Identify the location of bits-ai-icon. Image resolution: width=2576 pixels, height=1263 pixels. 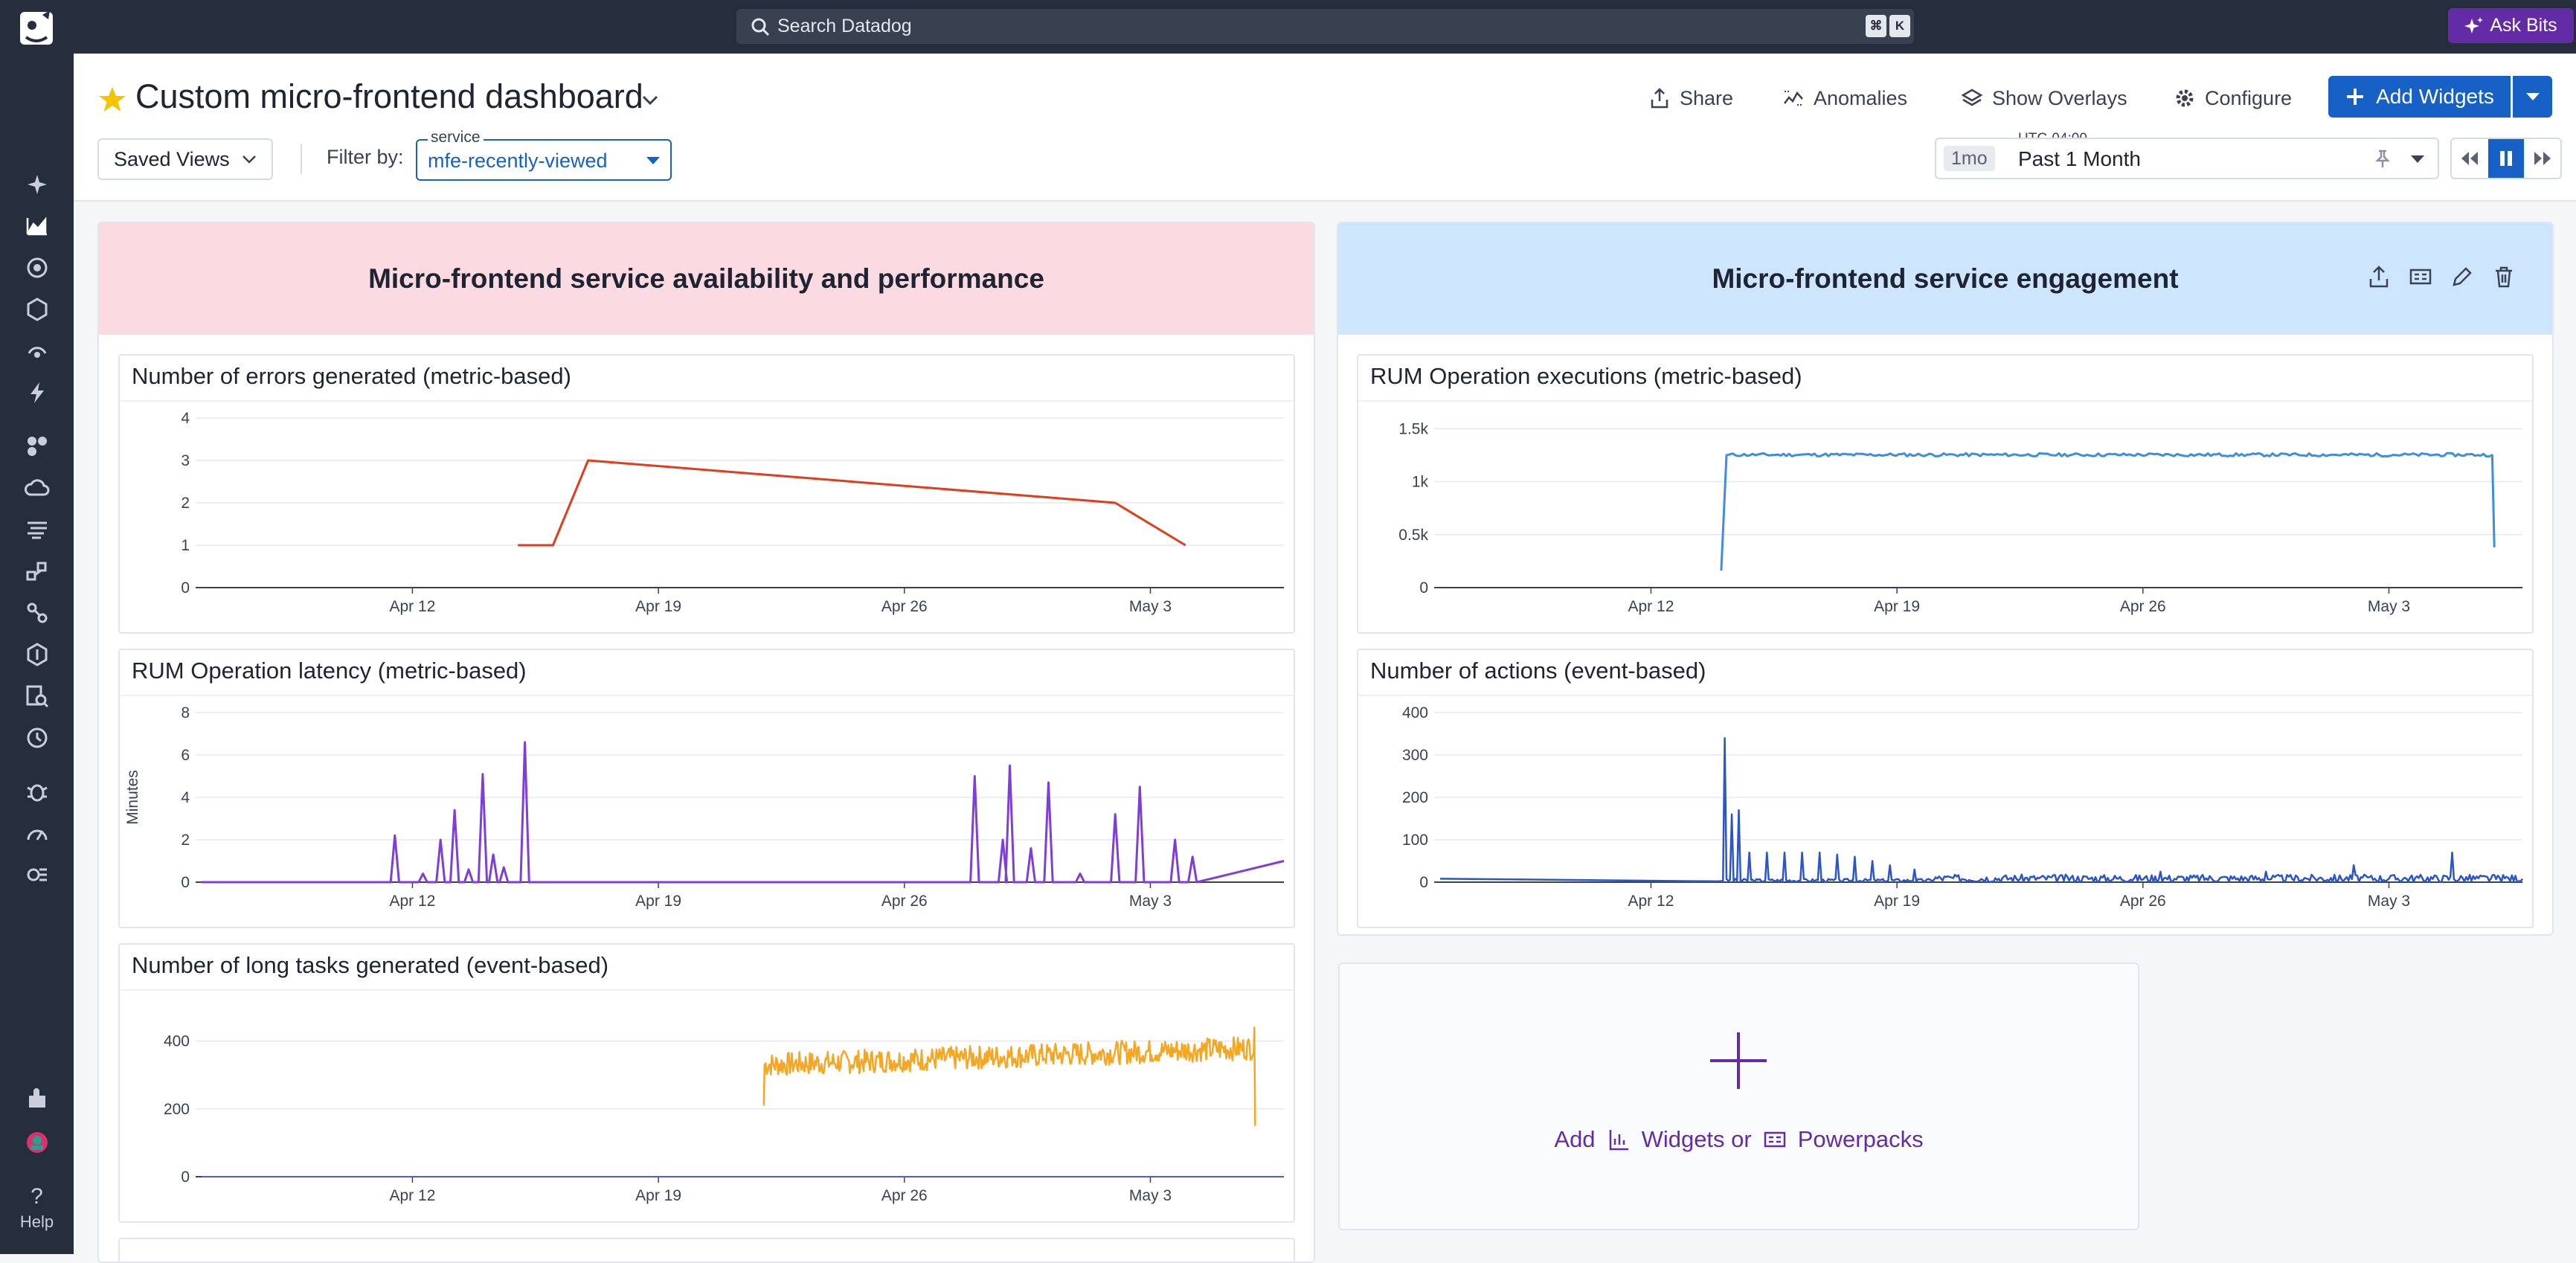
(37, 184).